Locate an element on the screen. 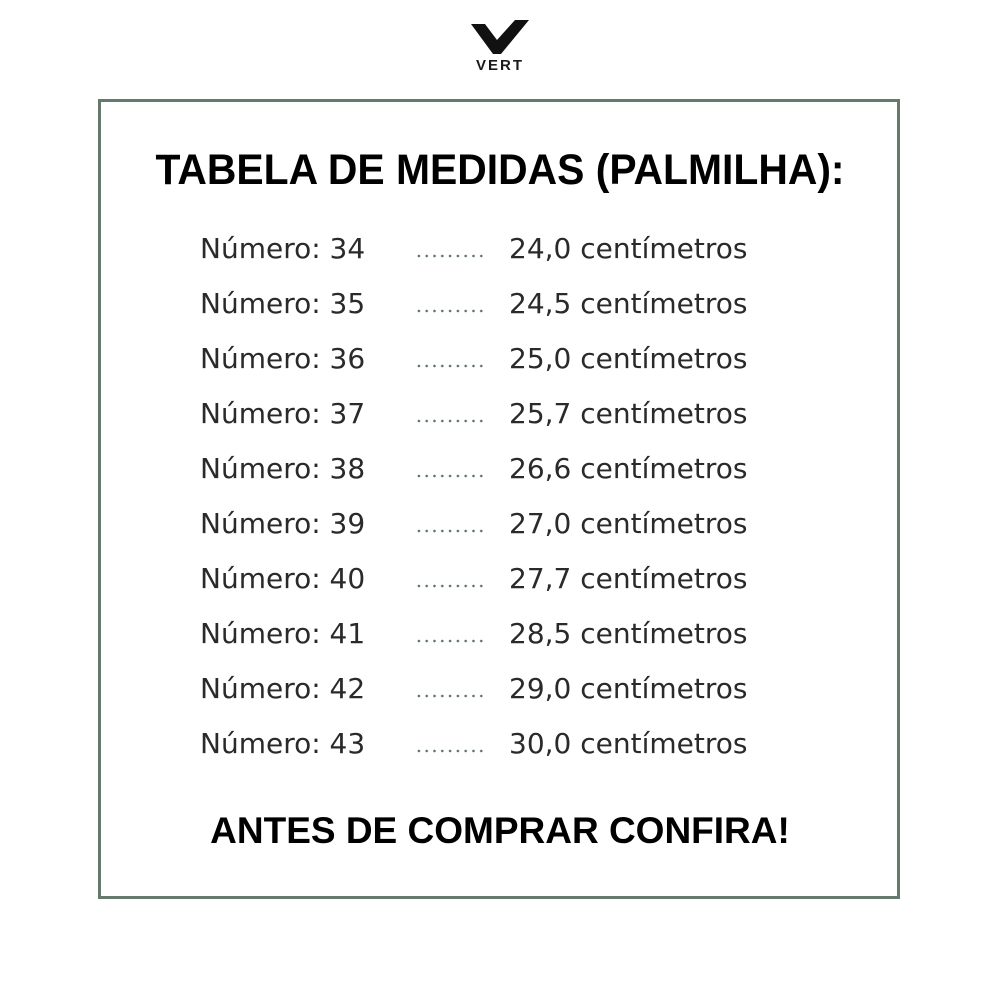 This screenshot has height=1000, width=1000. length-value: 24,5 centímetros is located at coordinates (628, 303).